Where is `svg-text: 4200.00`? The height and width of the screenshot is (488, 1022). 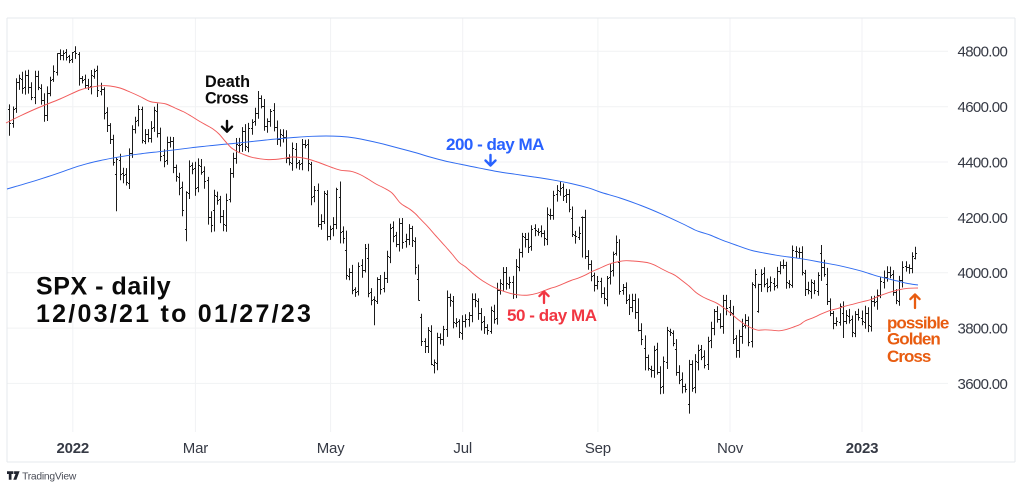 svg-text: 4200.00 is located at coordinates (983, 218).